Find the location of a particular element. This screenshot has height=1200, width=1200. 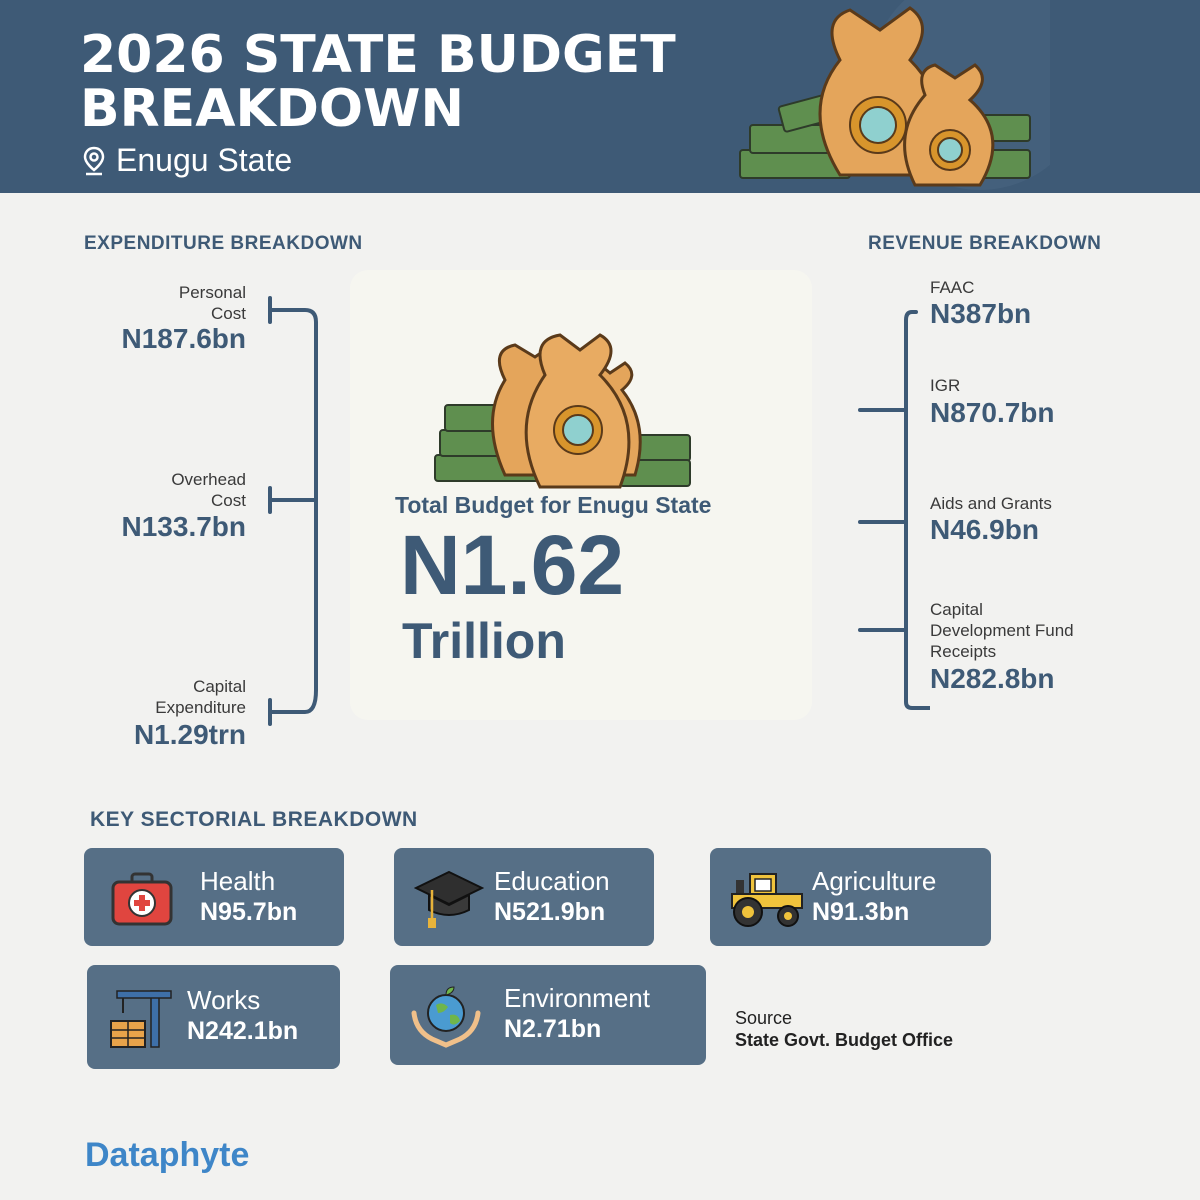

revenue-label: Aids and Grants is located at coordinates (991, 503).